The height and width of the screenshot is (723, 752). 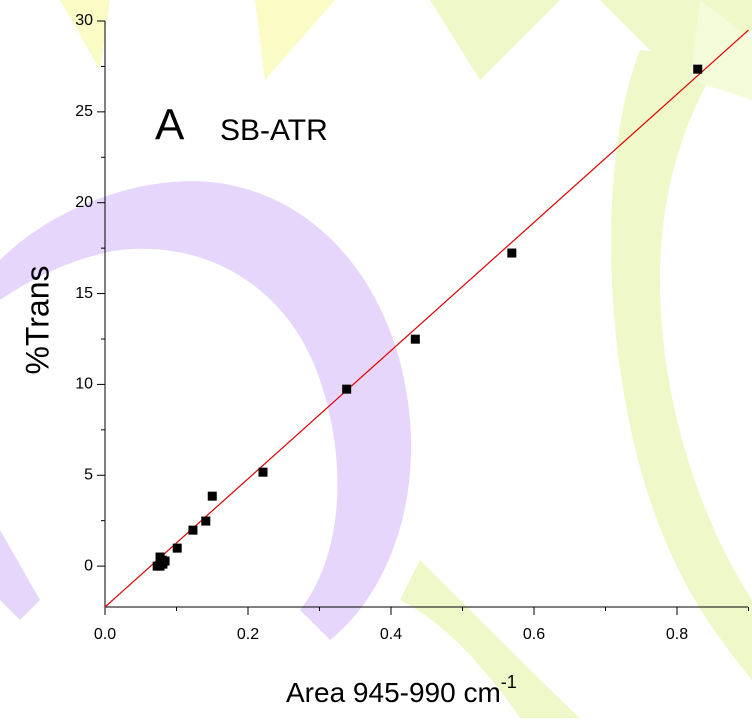 What do you see at coordinates (105, 634) in the screenshot?
I see `x-tick-label: 0.0` at bounding box center [105, 634].